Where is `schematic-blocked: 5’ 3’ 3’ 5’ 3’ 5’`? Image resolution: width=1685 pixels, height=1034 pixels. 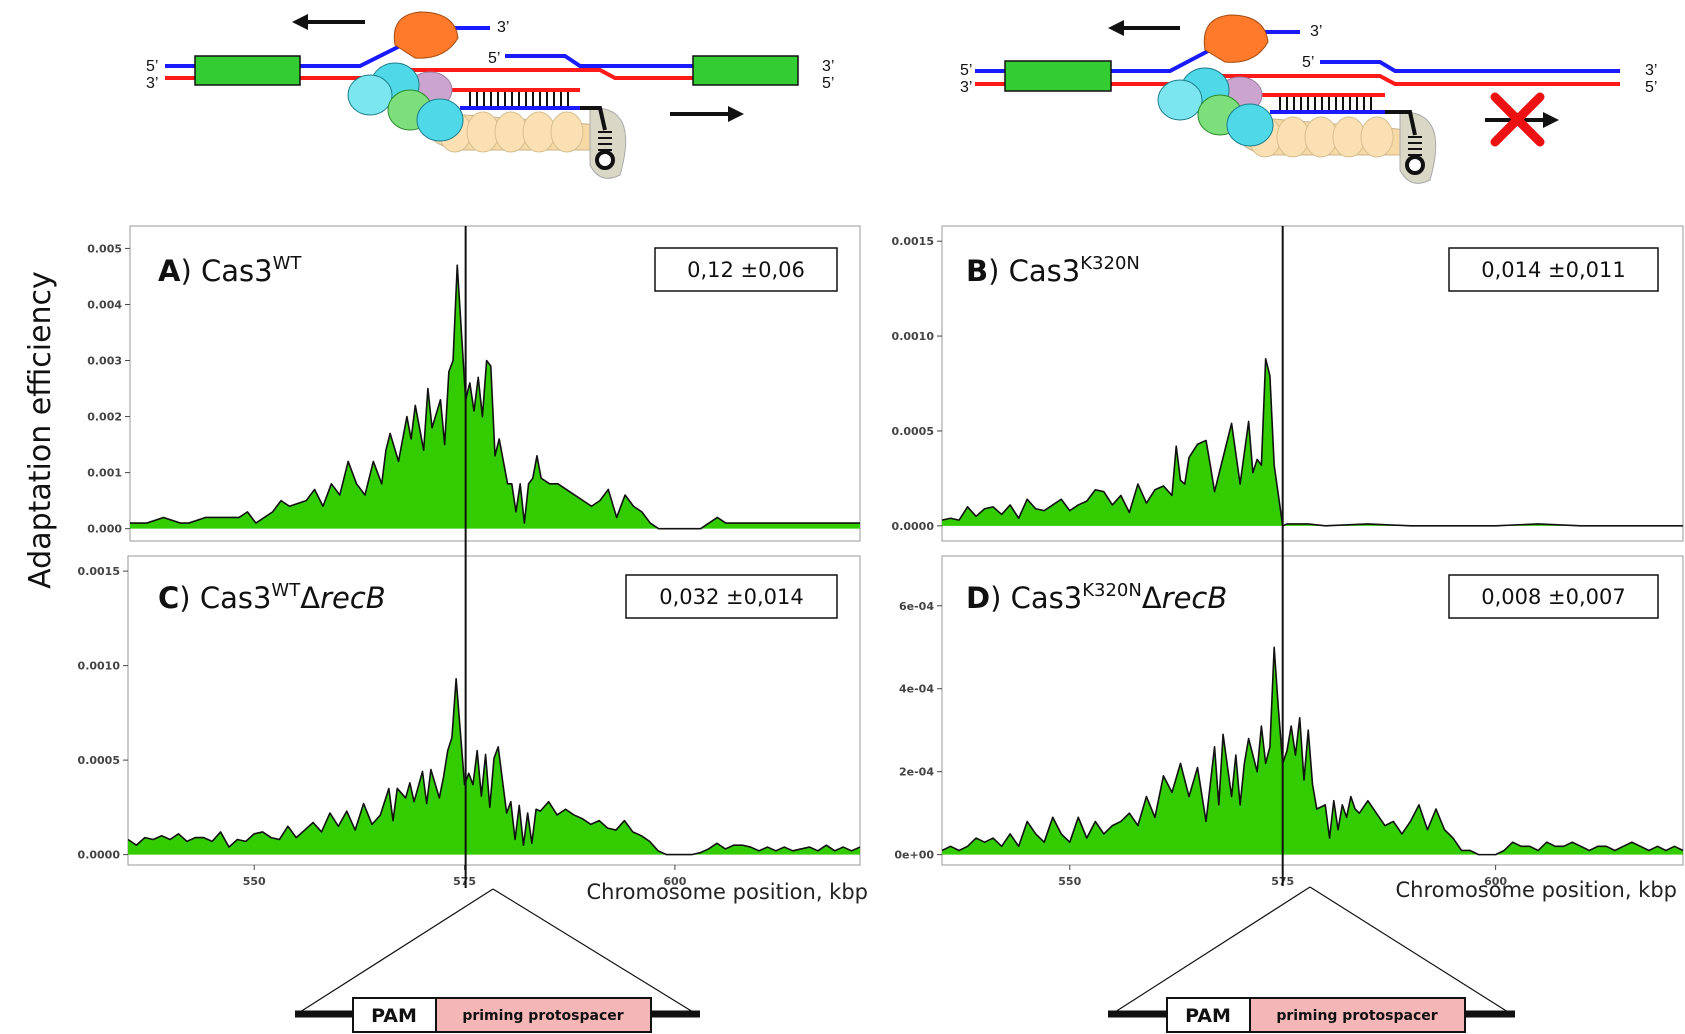
schematic-blocked: 5’ 3’ 3’ 5’ 3’ 5’ is located at coordinates (1308, 99).